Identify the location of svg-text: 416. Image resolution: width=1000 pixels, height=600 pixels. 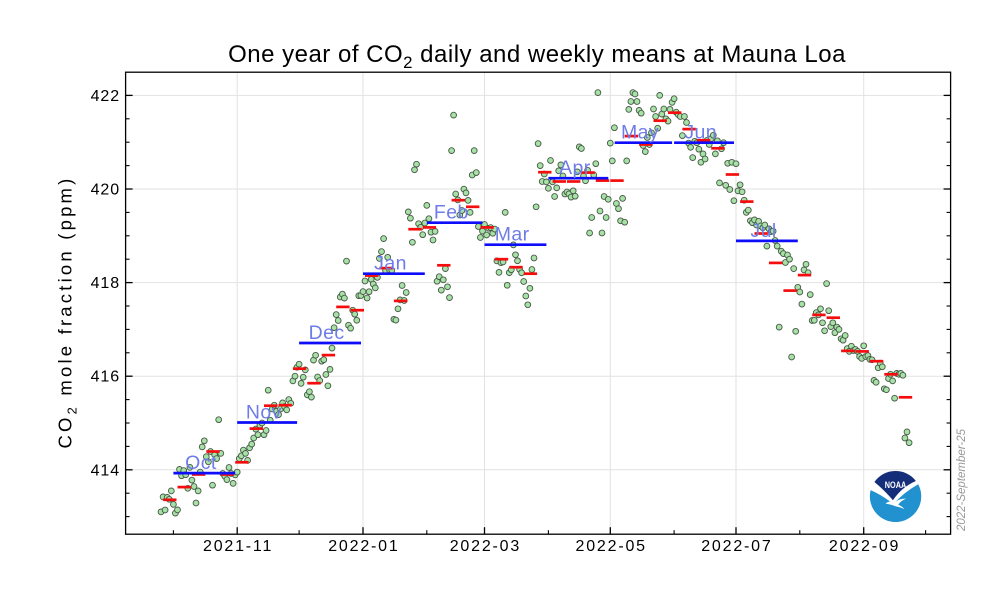
(105, 377).